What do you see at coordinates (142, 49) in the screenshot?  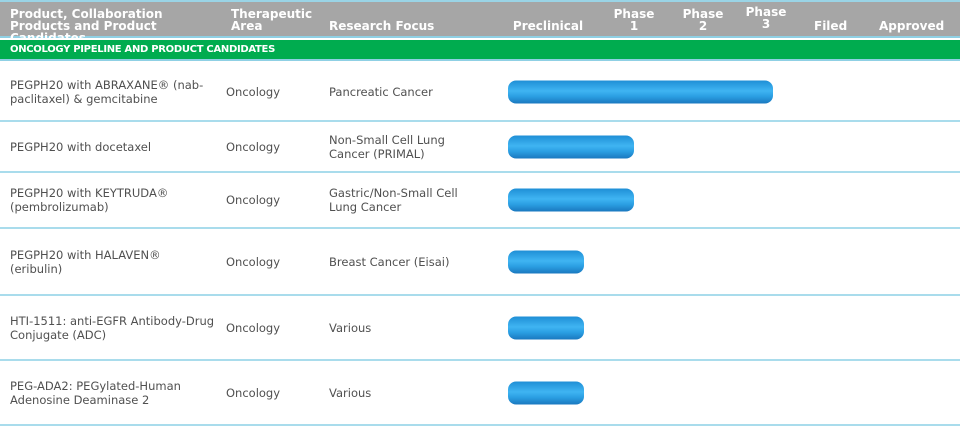 I see `section-title: ONCOLOGY PIPELINE AND PRODUCT CANDIDATES` at bounding box center [142, 49].